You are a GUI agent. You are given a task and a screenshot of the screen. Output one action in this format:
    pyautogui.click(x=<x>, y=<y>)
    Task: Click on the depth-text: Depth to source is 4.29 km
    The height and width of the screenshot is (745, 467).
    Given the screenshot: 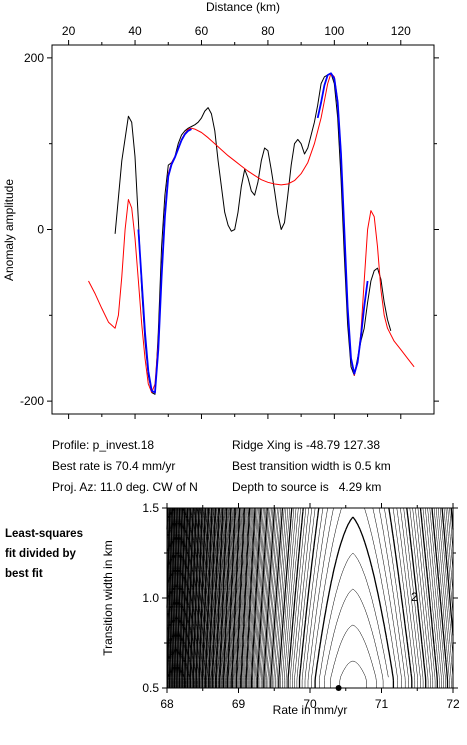 What is the action you would take?
    pyautogui.click(x=307, y=487)
    